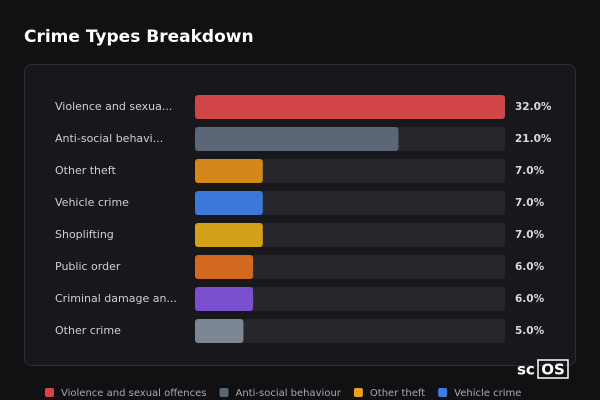 This screenshot has height=400, width=600. I want to click on value-label: 21.0%, so click(533, 139).